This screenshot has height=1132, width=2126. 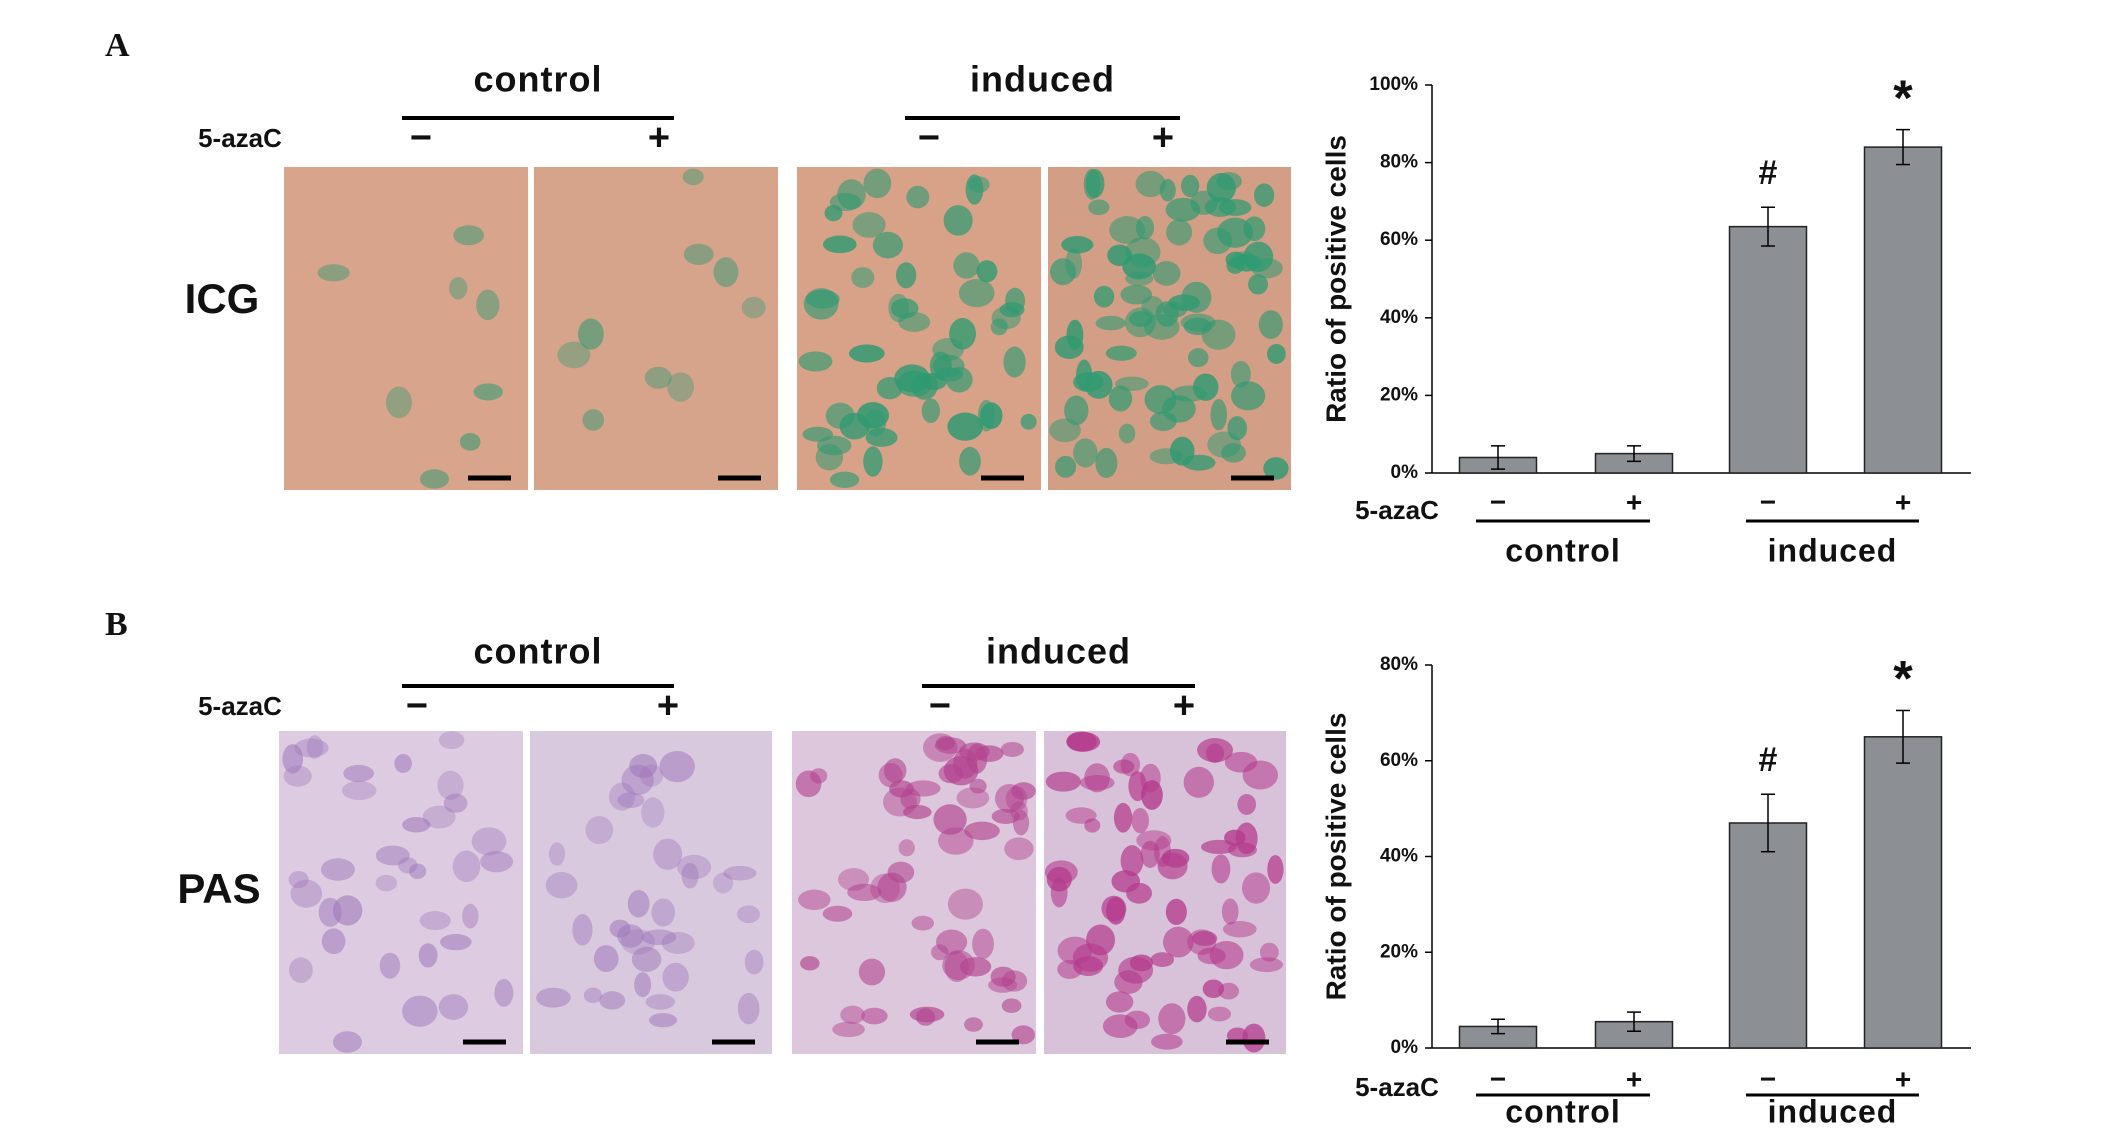 What do you see at coordinates (1768, 173) in the screenshot?
I see `significance-mark: #` at bounding box center [1768, 173].